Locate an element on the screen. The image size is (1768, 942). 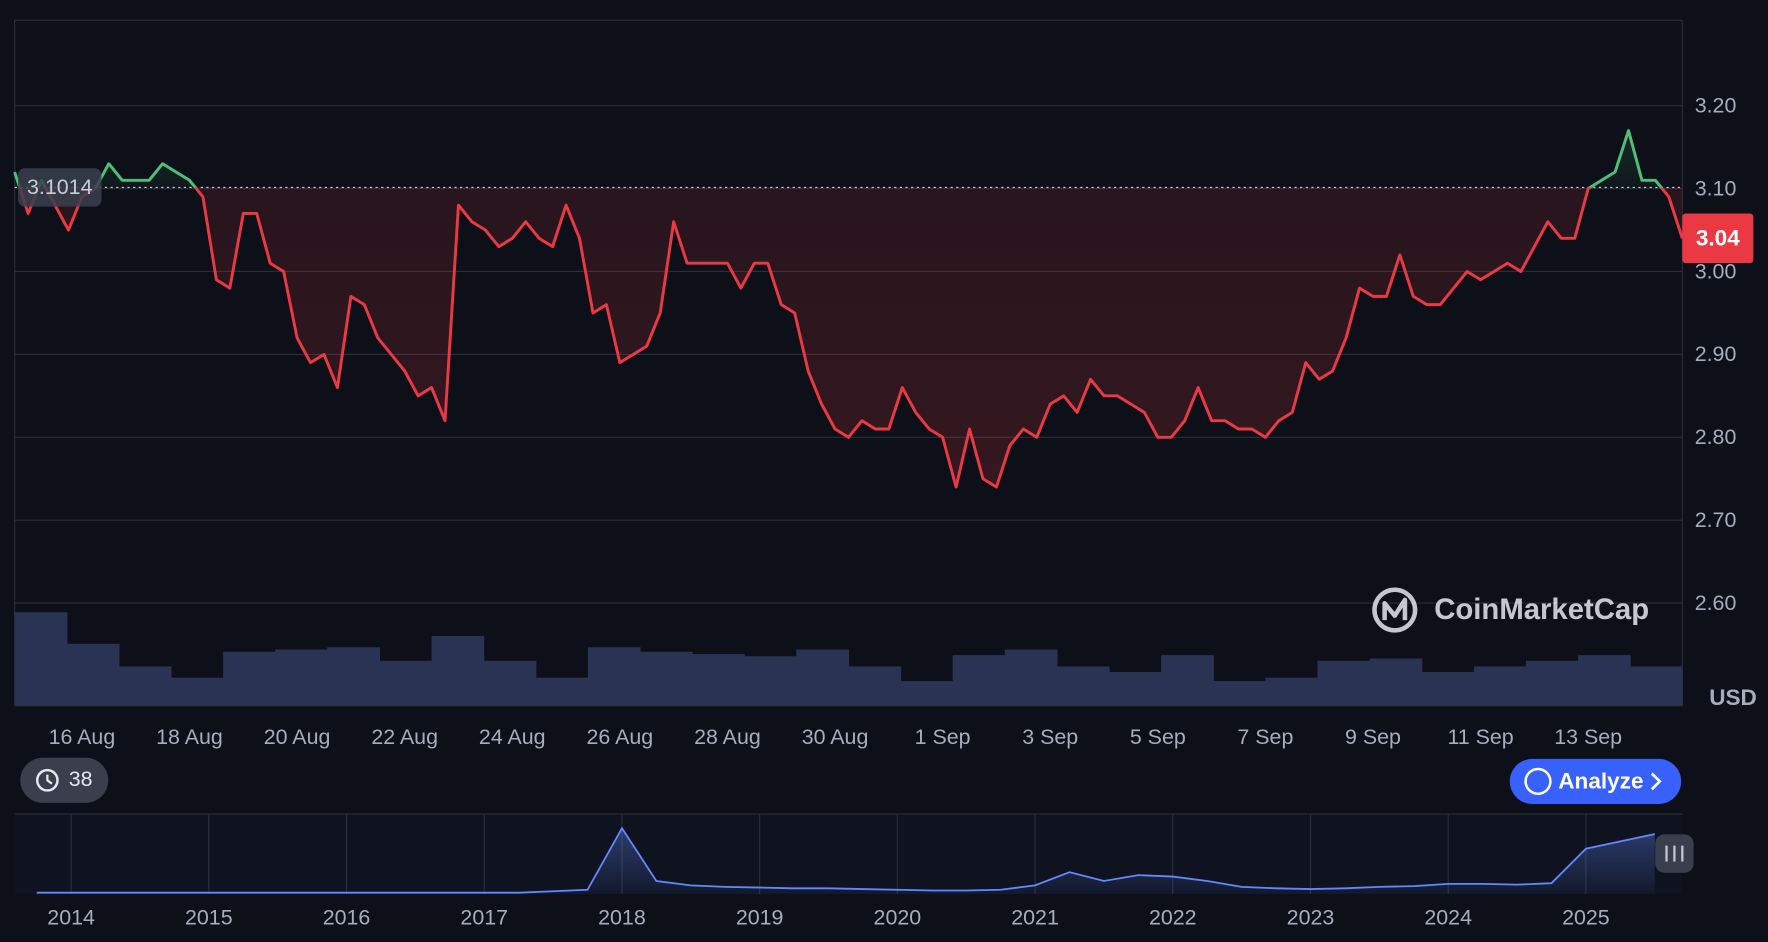
nav-tick-label: 2024 is located at coordinates (1448, 918).